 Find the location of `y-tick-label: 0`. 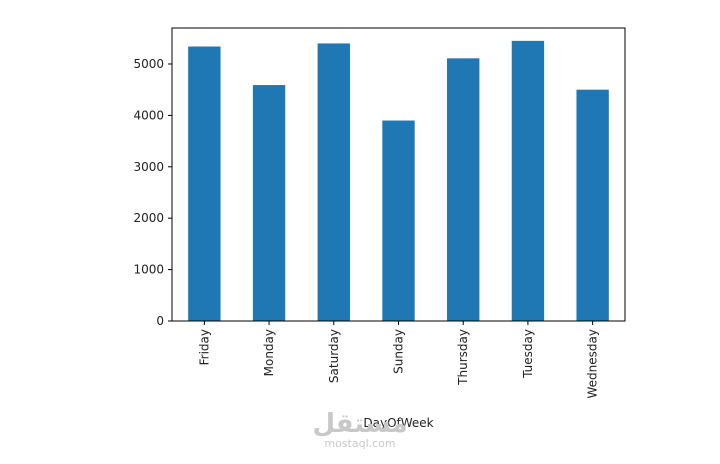

y-tick-label: 0 is located at coordinates (160, 321).